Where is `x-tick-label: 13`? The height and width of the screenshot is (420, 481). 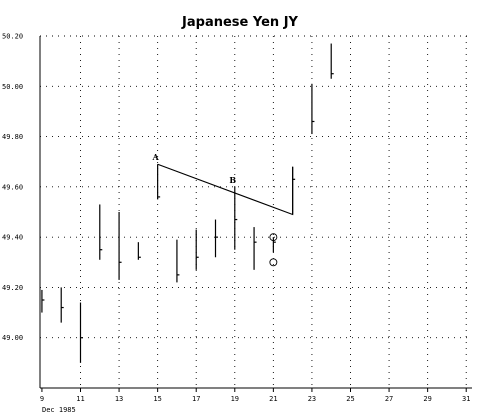
x-tick-label: 13 is located at coordinates (119, 399).